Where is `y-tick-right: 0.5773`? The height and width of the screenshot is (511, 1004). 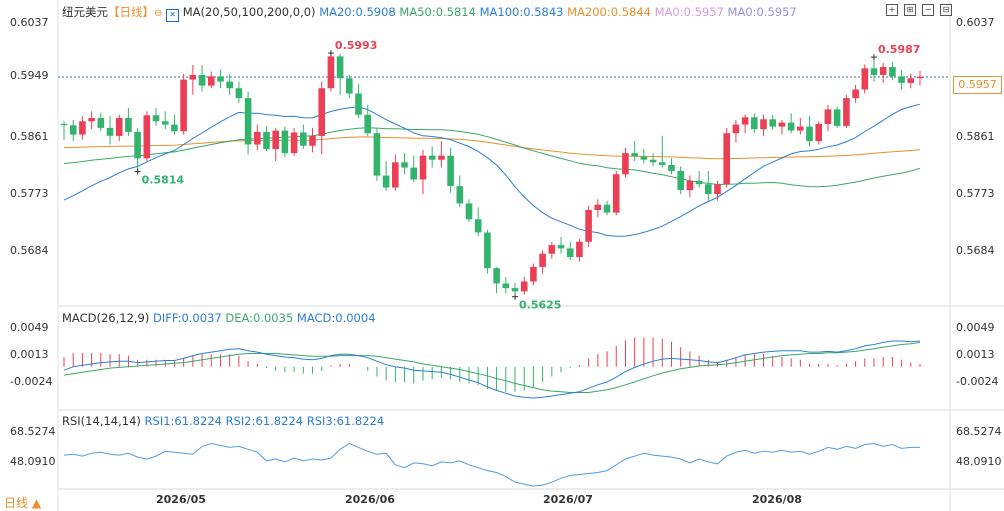 y-tick-right: 0.5773 is located at coordinates (975, 193).